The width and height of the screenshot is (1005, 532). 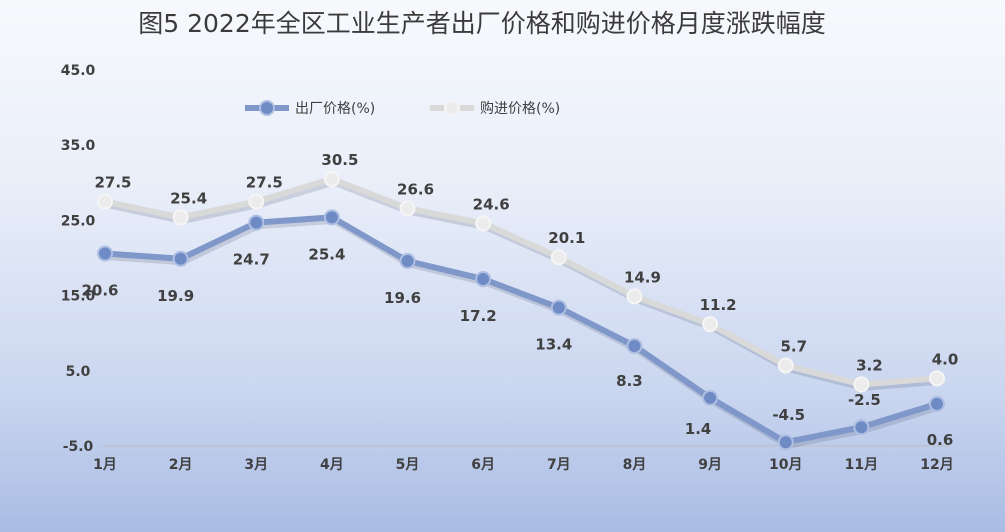 What do you see at coordinates (936, 465) in the screenshot?
I see `x-tick-label: 12月` at bounding box center [936, 465].